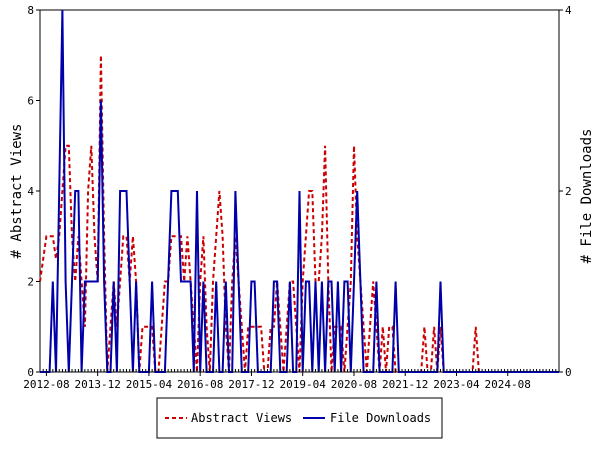  I want to click on y-left-axis-title: # Abstract Views, so click(17, 191).